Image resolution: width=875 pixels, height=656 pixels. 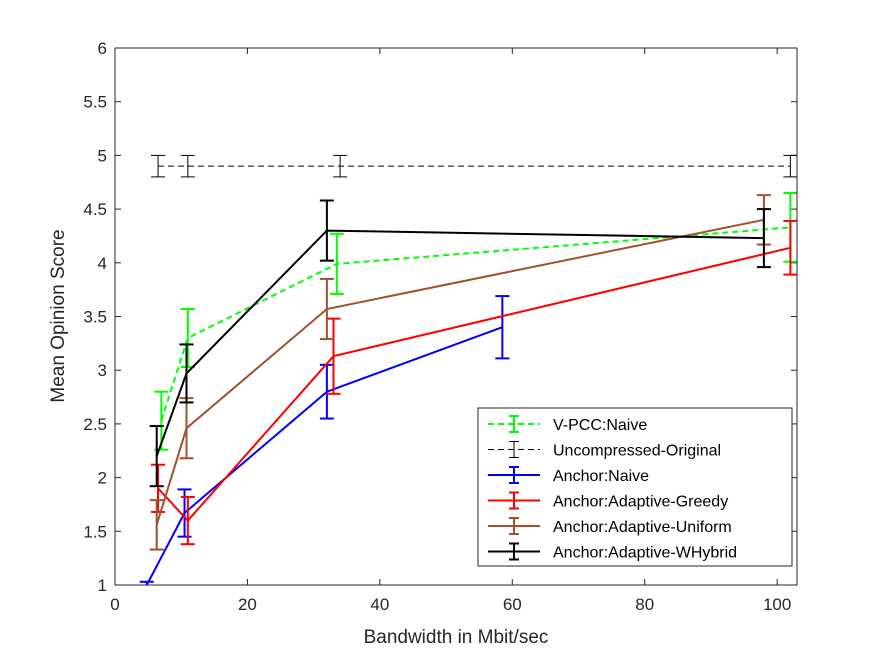 I want to click on legend-label: Uncompressed-Original, so click(x=637, y=451).